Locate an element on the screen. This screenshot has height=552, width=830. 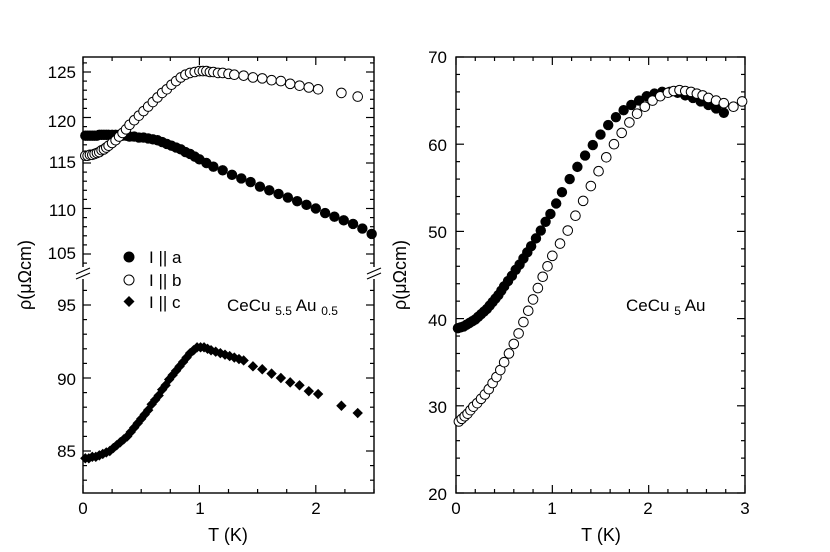
left-x-axis-title: T (K) is located at coordinates (228, 535).